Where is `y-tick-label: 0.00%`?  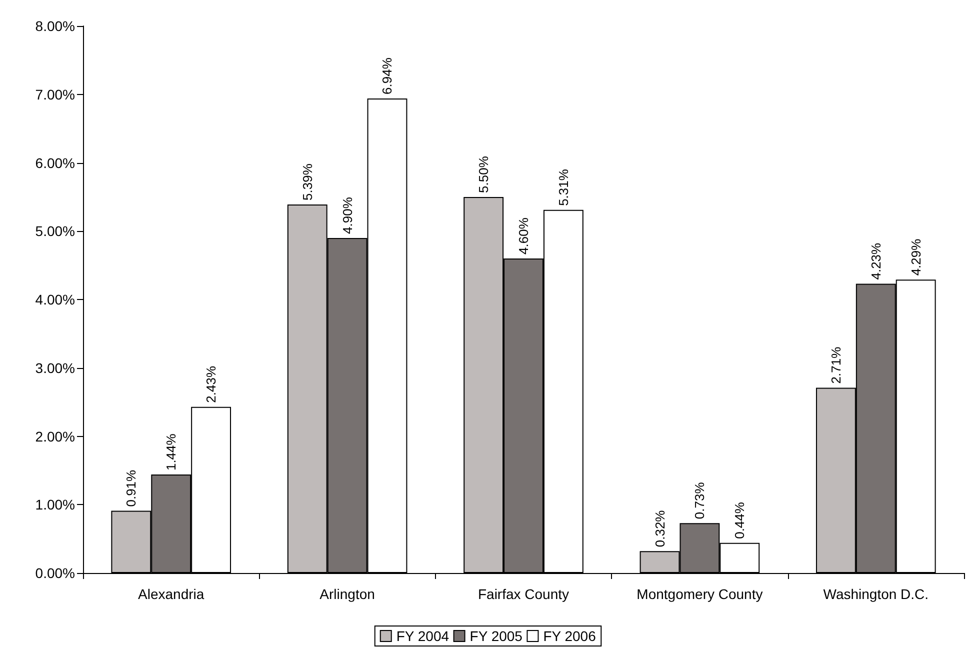
y-tick-label: 0.00% is located at coordinates (55, 573).